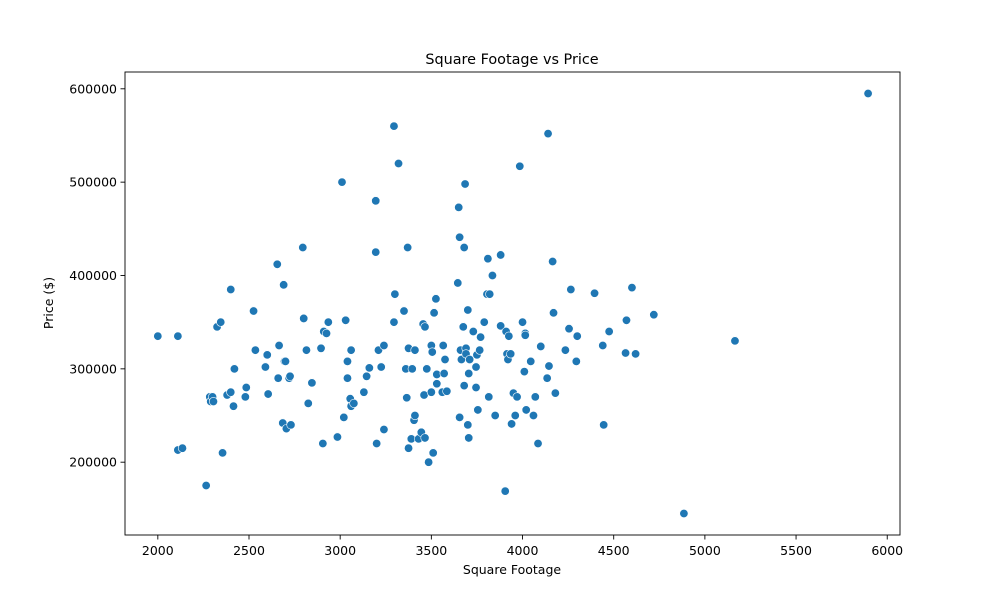 This screenshot has height=600, width=1000. I want to click on x-axis-ticks: 2000 2500 3000 3500 4000 4500 5000 5500 6000, so click(522, 546).